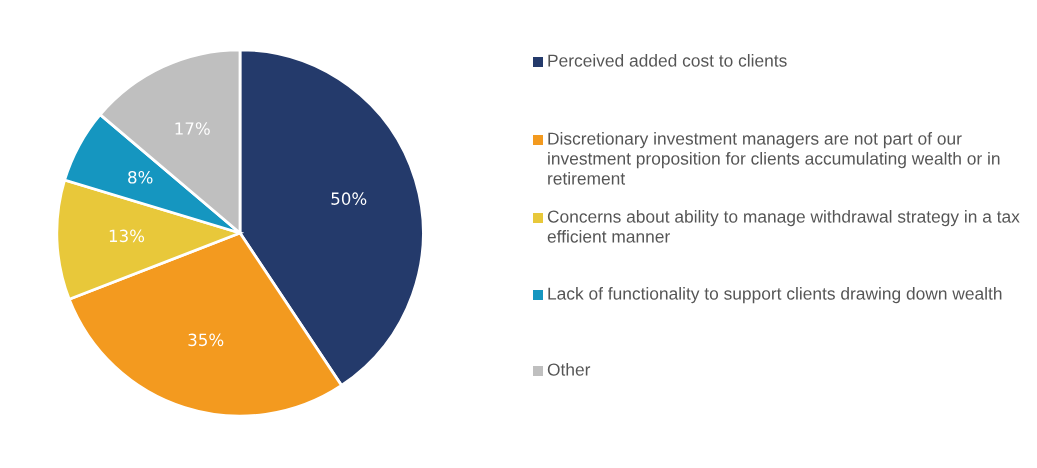 This screenshot has width=1037, height=468. I want to click on data-label: 17%, so click(192, 128).